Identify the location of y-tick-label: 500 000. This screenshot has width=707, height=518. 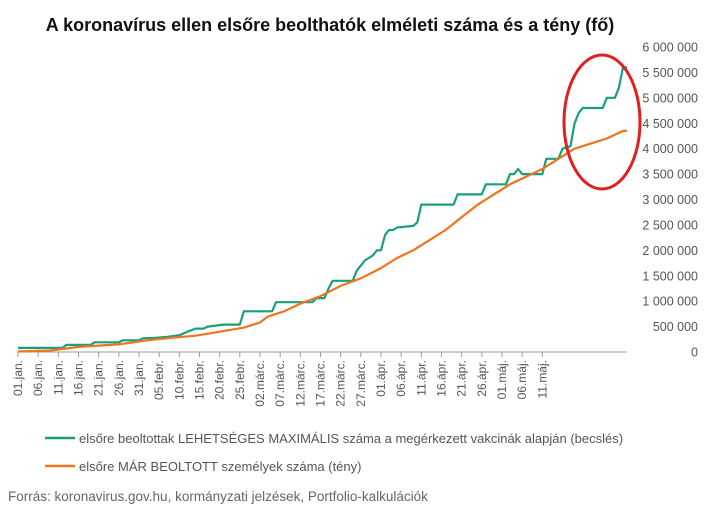
(675, 327).